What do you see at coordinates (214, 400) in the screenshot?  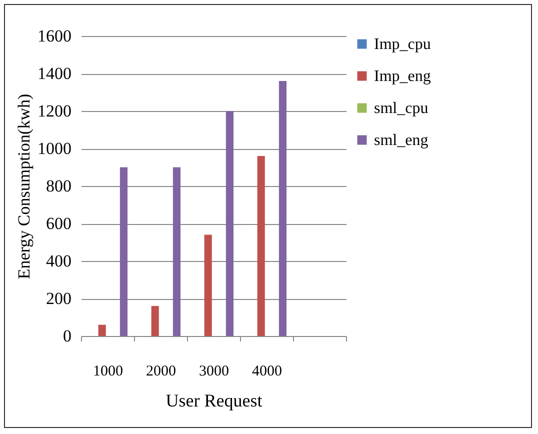 I see `x-axis-title: User Request` at bounding box center [214, 400].